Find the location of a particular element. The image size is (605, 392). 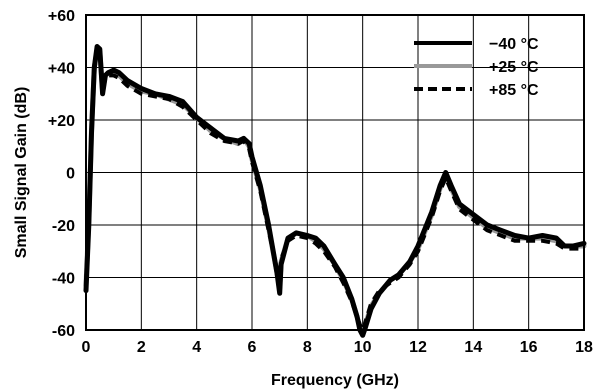

x-tick-label: 2 is located at coordinates (141, 347).